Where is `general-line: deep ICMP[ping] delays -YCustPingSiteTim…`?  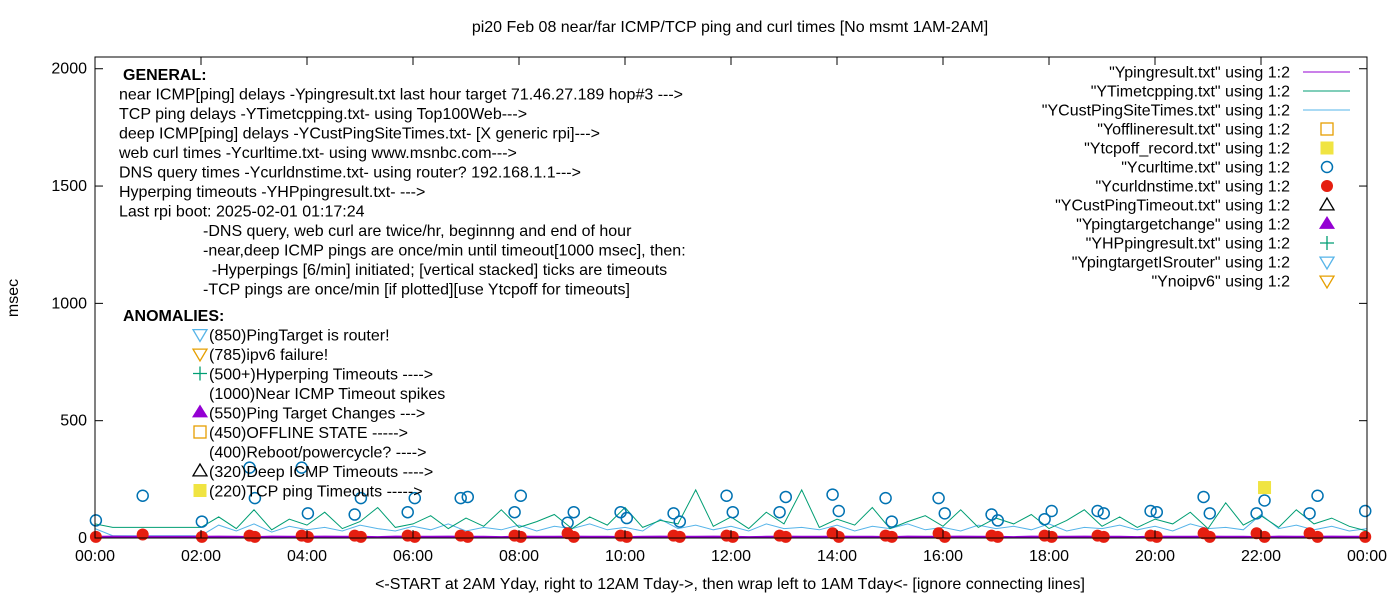
general-line: deep ICMP[ping] delays -YCustPingSiteTim… is located at coordinates (359, 134).